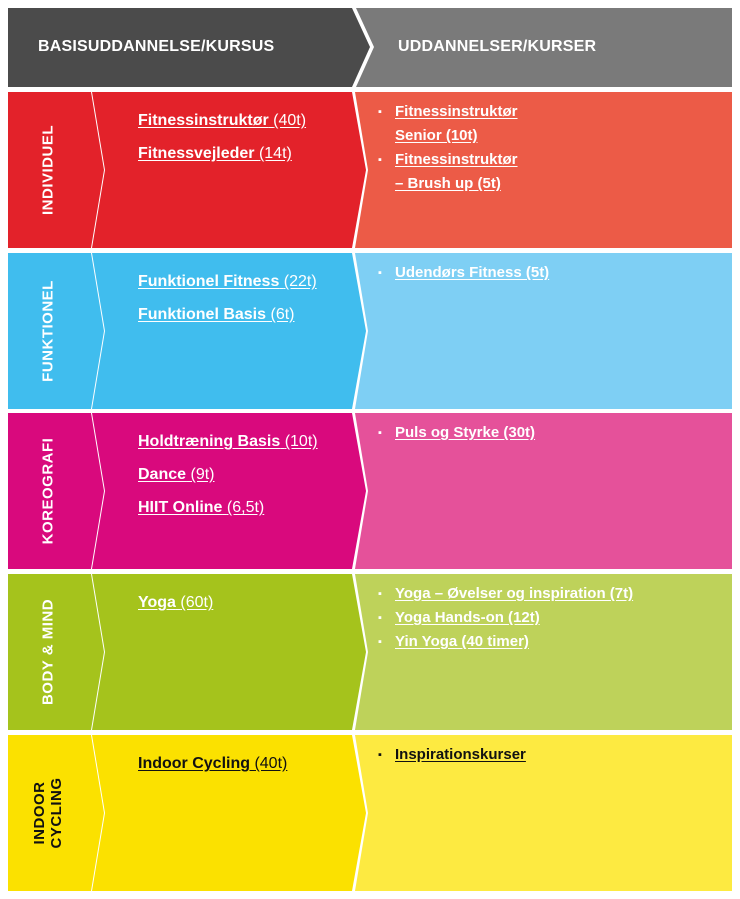  What do you see at coordinates (462, 641) in the screenshot?
I see `course-link-text: Yin Yoga (40 timer)` at bounding box center [462, 641].